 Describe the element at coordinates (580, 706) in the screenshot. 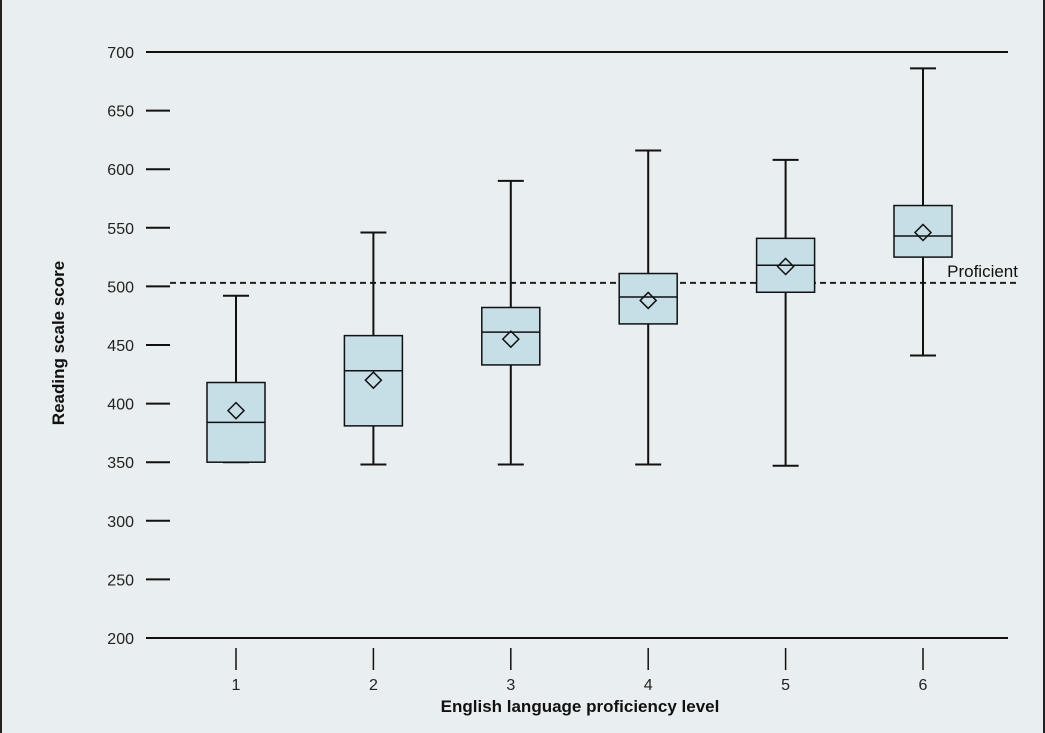

I see `x-axis-title: English language proficiency level` at that location.